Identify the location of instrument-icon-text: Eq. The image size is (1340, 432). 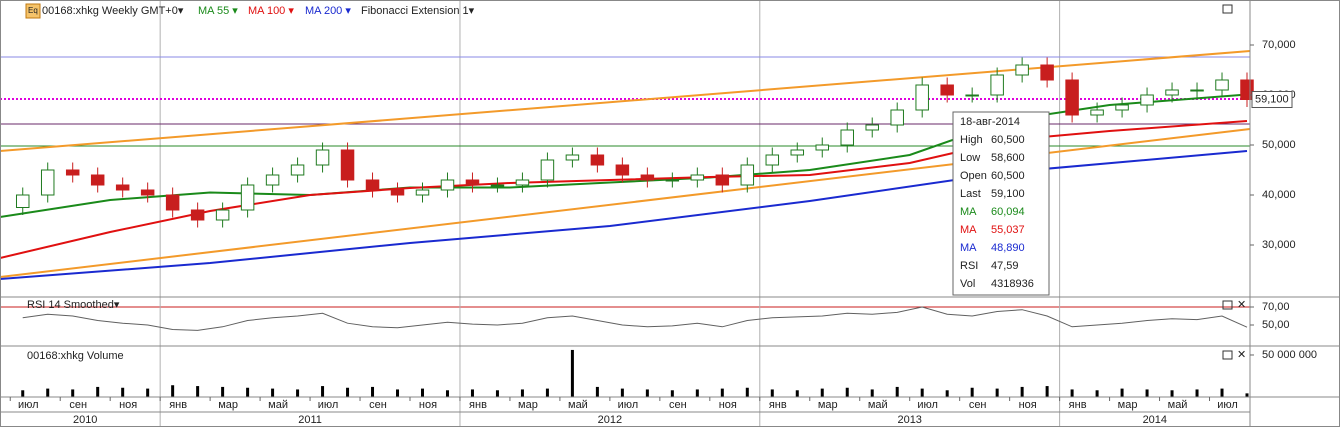
(33, 10).